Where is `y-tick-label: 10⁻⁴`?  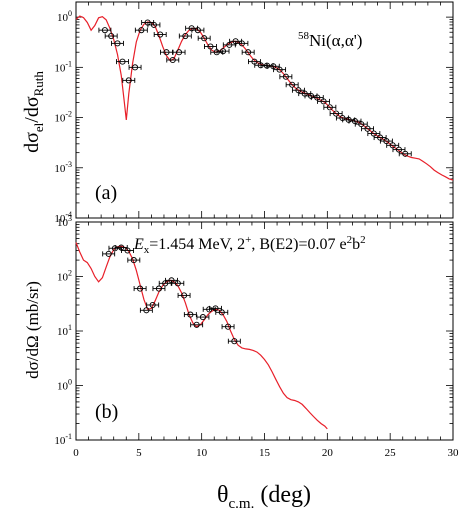
y-tick-label: 10⁻⁴ is located at coordinates (63, 217).